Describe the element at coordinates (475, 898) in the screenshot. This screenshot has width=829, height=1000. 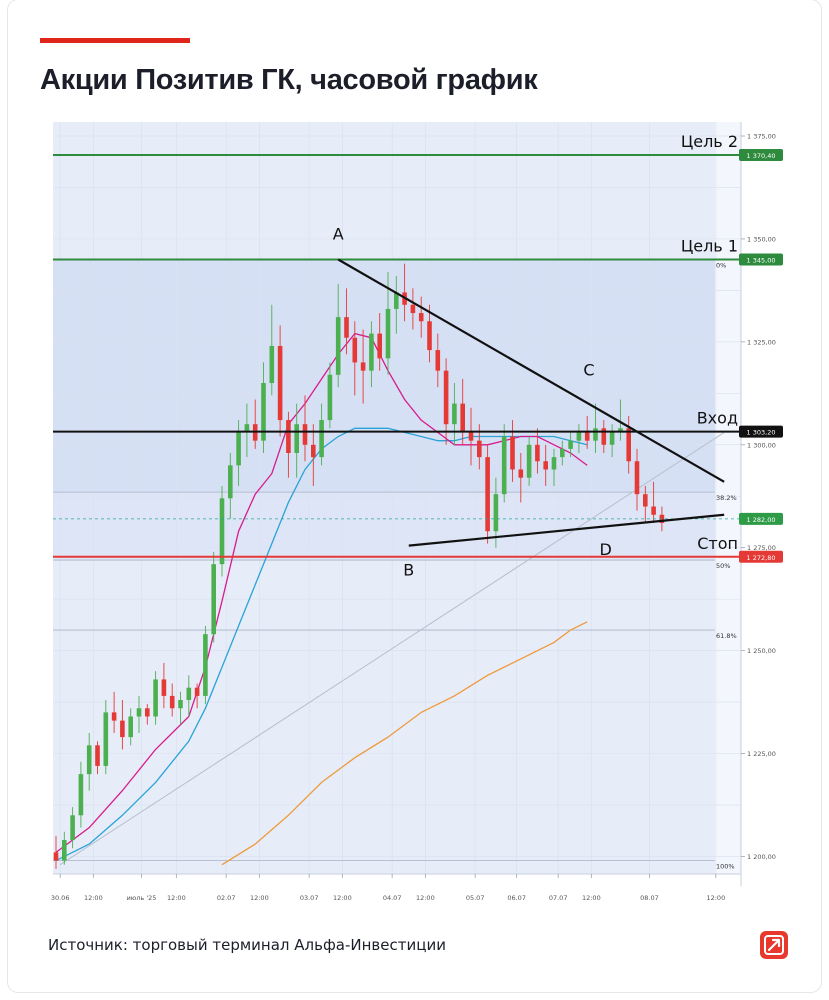
I see `x-tick-label: 05.07` at that location.